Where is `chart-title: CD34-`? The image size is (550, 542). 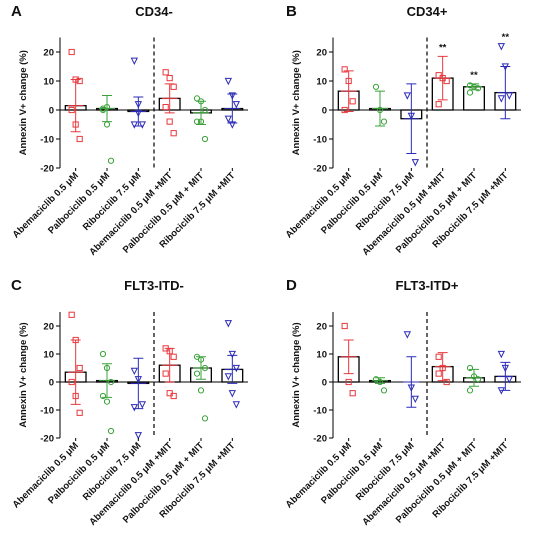
chart-title: CD34- is located at coordinates (154, 11).